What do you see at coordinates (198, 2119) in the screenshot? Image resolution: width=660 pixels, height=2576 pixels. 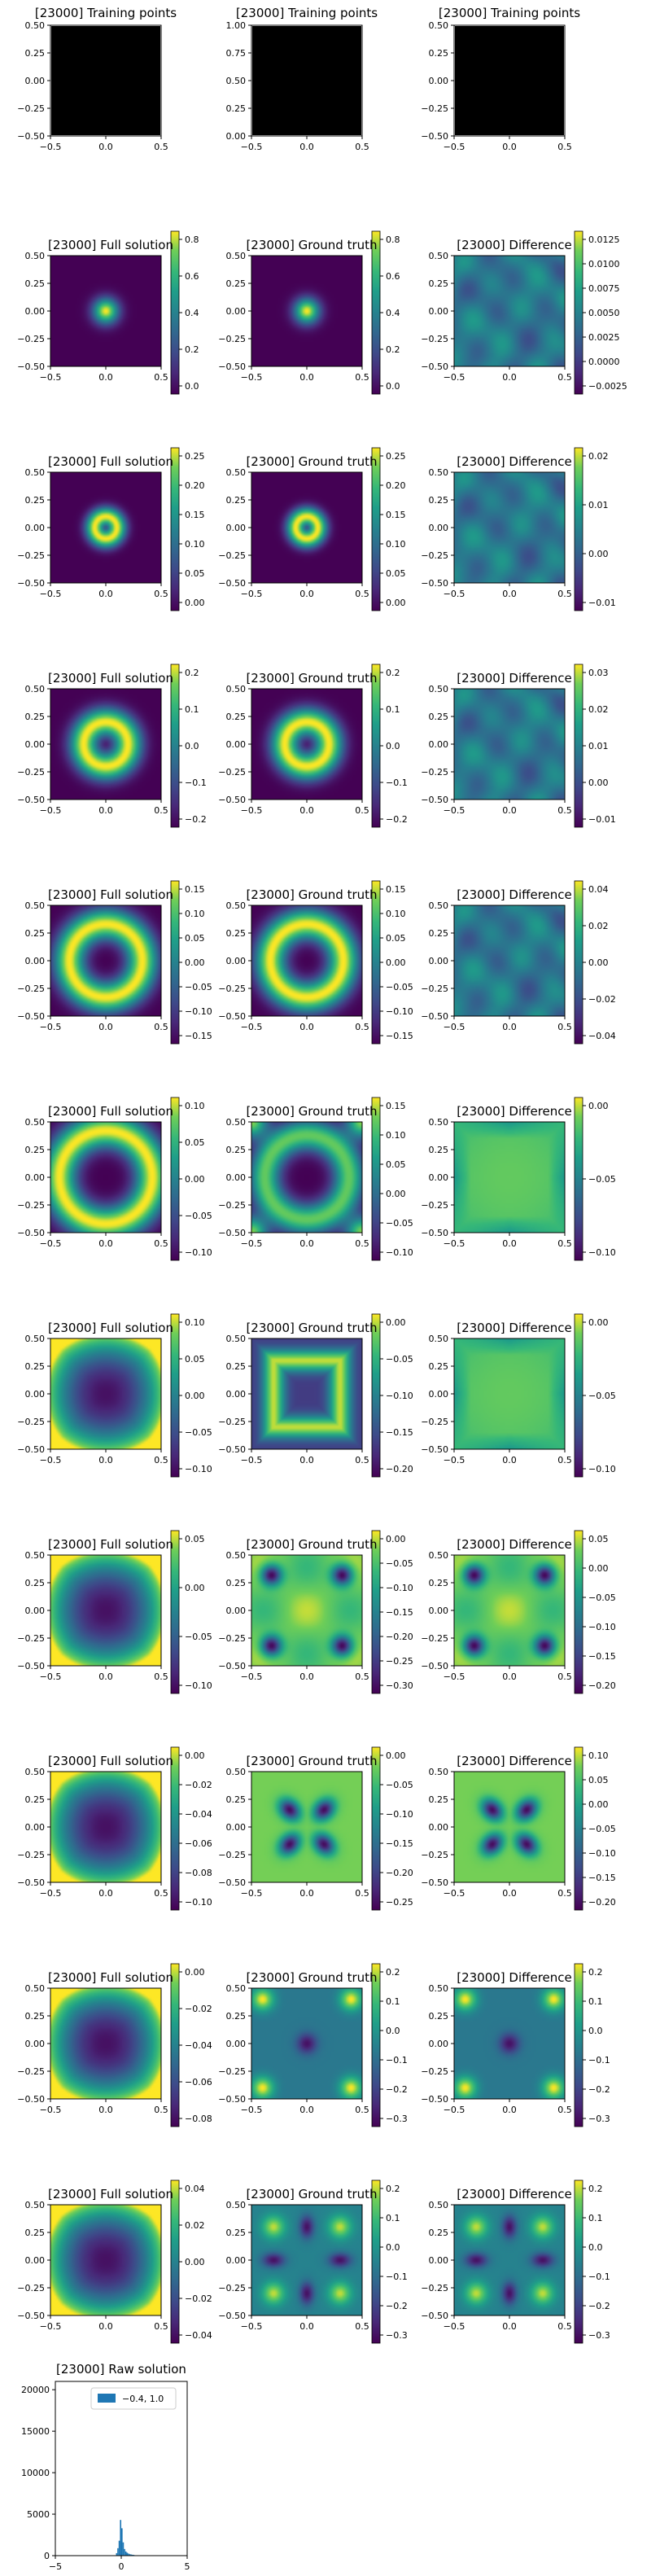 I see `colorbar-tick-label: −0.08` at bounding box center [198, 2119].